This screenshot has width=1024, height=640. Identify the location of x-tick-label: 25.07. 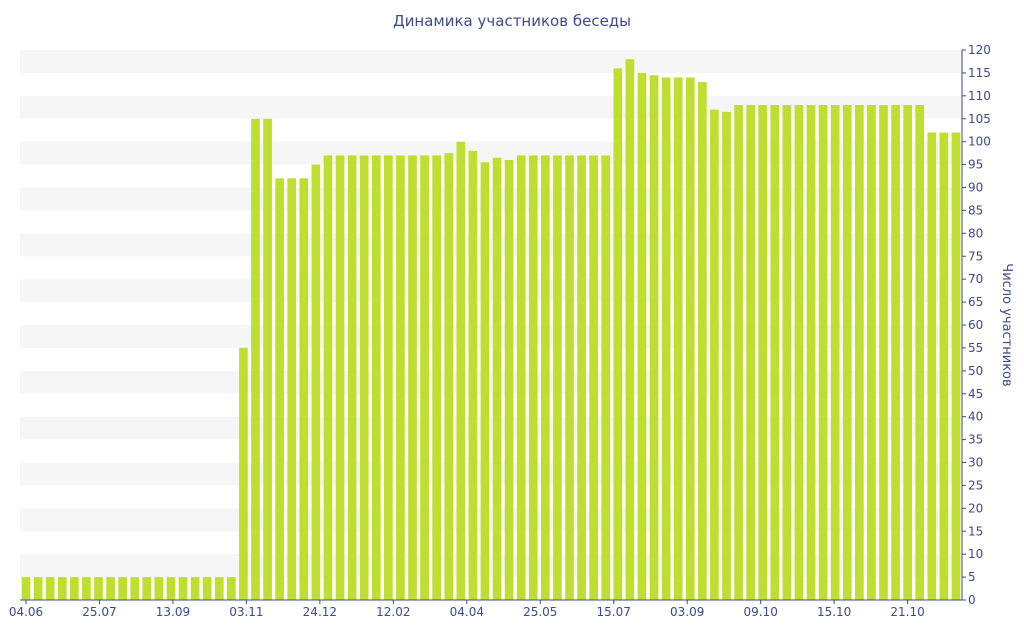
(99, 612).